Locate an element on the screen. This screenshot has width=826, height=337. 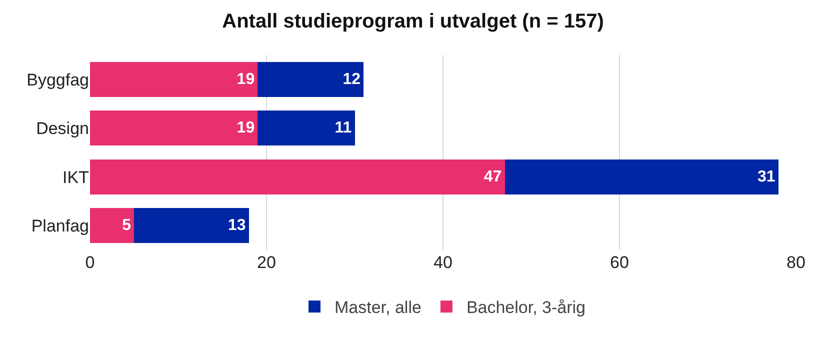
data-label: 11 is located at coordinates (343, 128).